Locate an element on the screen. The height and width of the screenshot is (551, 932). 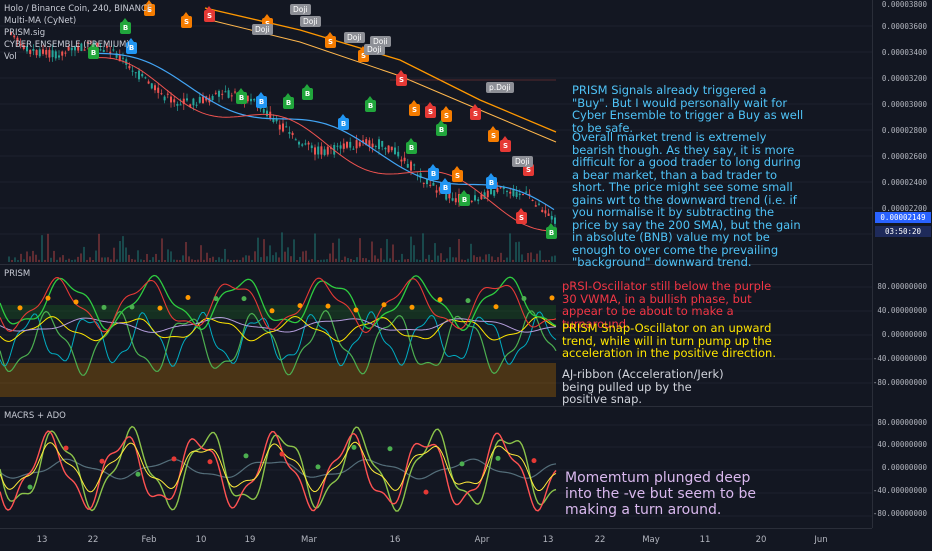
time-tick: 19 is located at coordinates (250, 540).